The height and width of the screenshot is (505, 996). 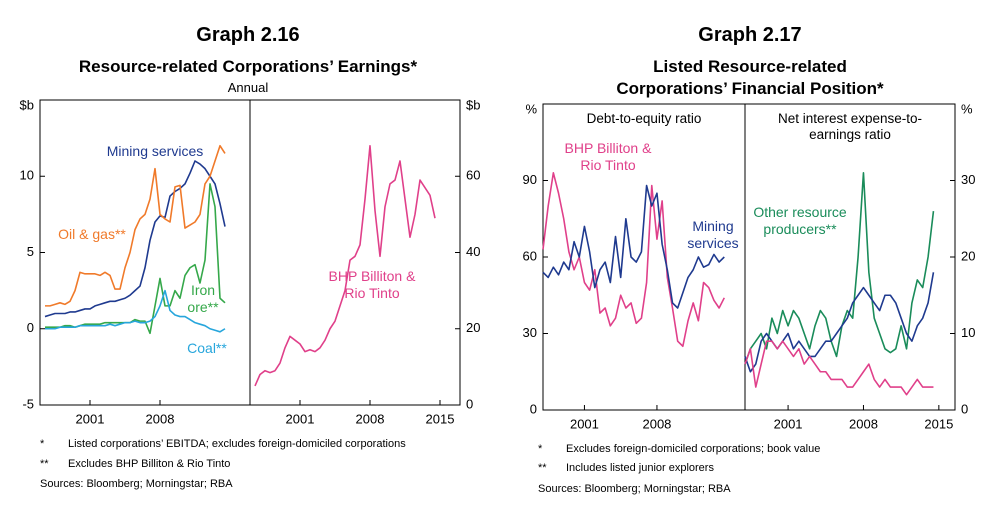 What do you see at coordinates (530, 179) in the screenshot?
I see `y-tick-label: 90` at bounding box center [530, 179].